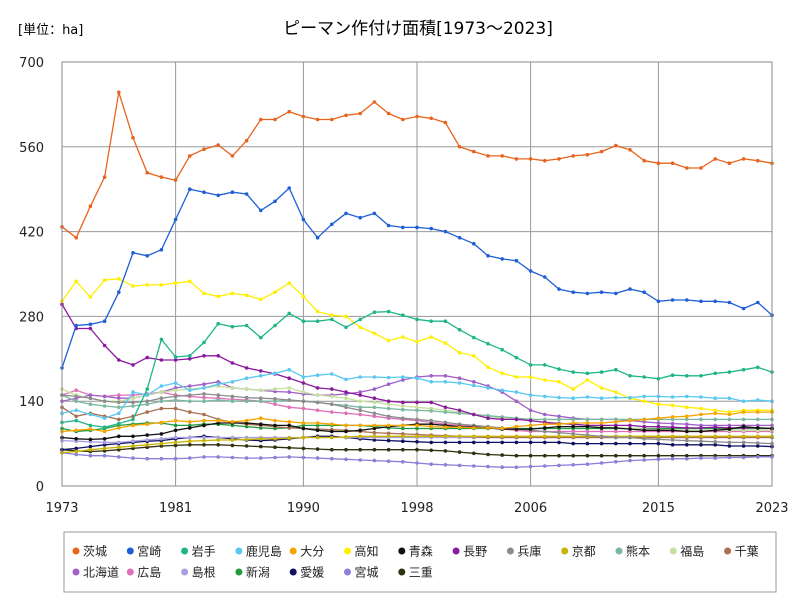 Image resolution: width=800 pixels, height=600 pixels. Describe the element at coordinates (31, 402) in the screenshot. I see `y-tick-label: 140` at that location.